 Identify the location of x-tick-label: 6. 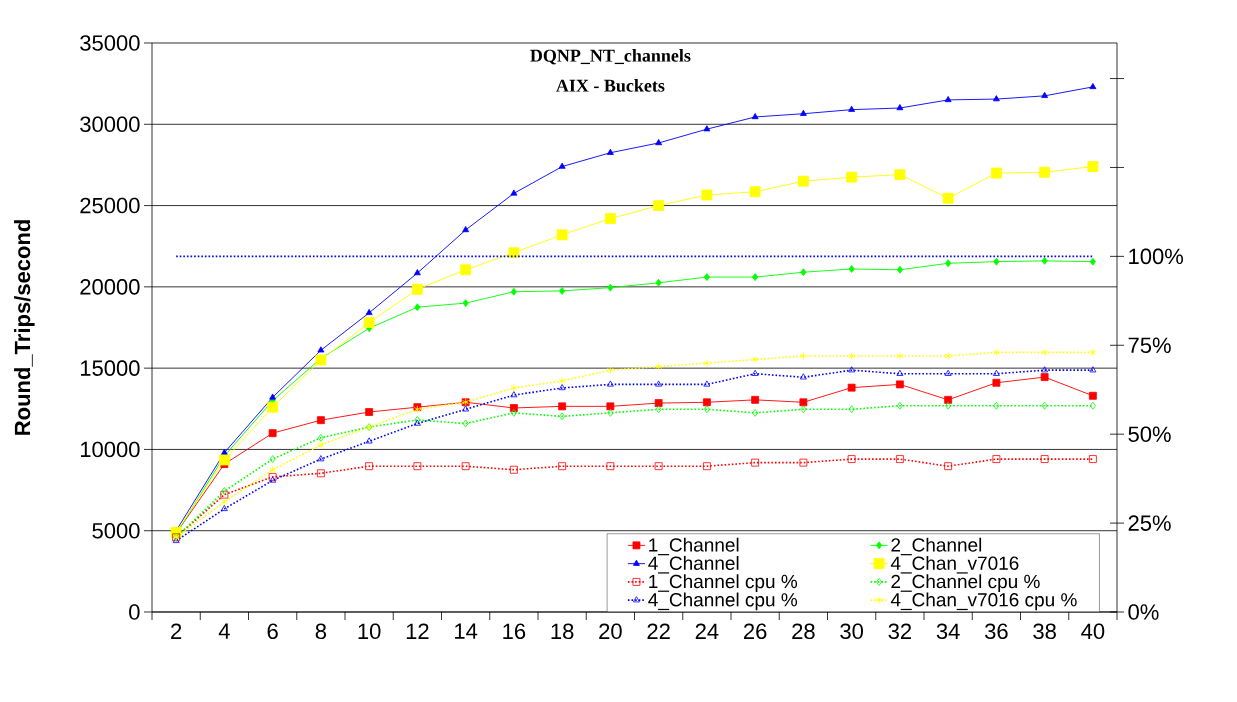
(272, 631).